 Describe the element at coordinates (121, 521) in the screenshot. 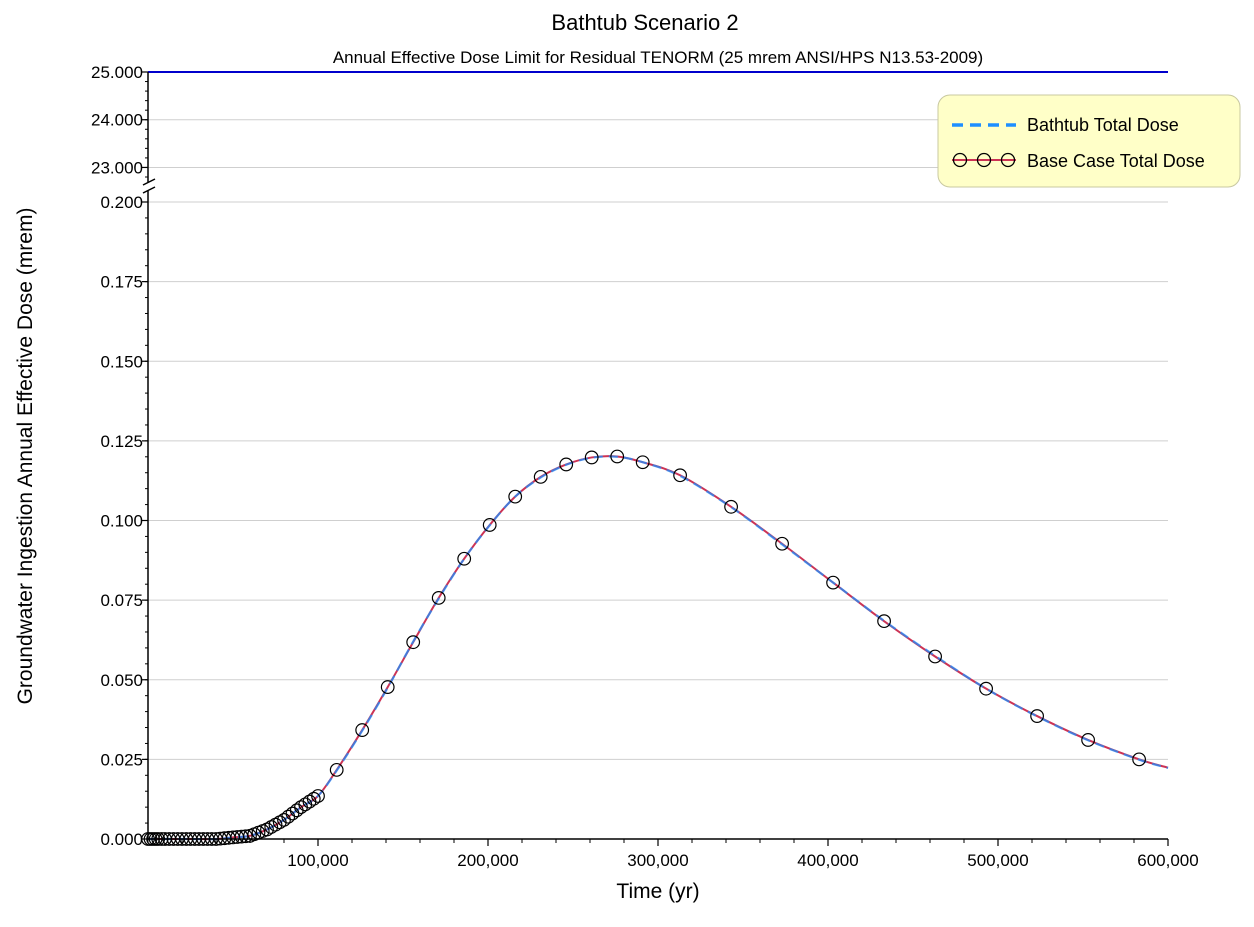

I see `y-tick-label: 0.100` at that location.